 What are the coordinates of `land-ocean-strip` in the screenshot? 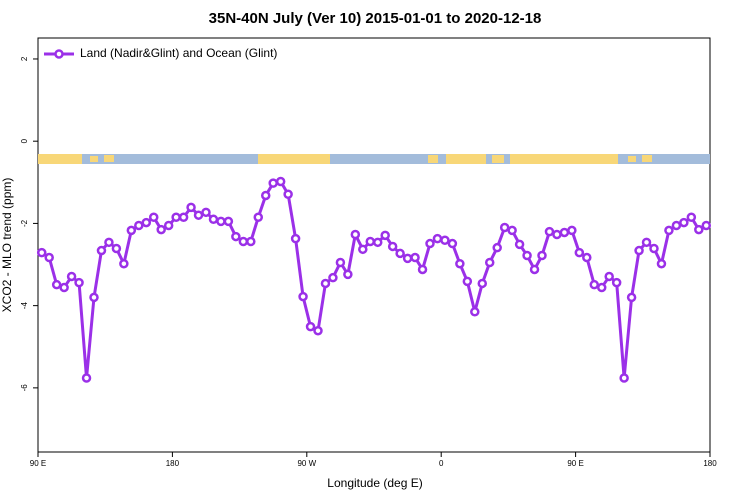 It's located at (374, 159).